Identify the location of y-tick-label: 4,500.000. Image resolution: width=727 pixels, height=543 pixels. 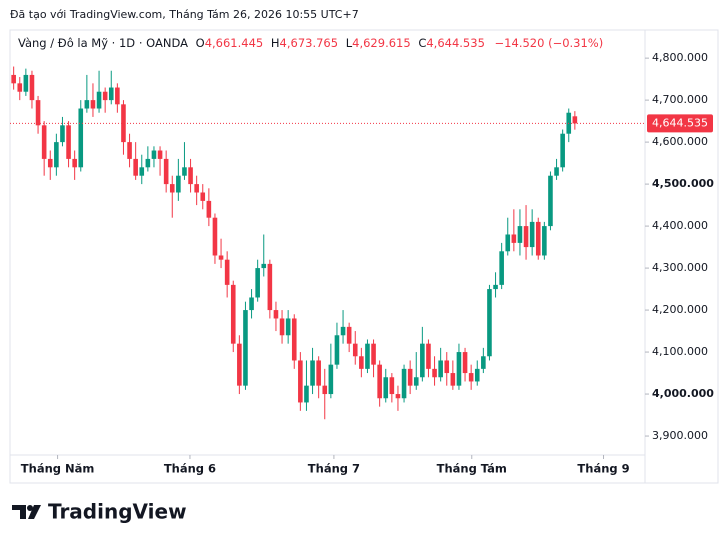
(683, 183).